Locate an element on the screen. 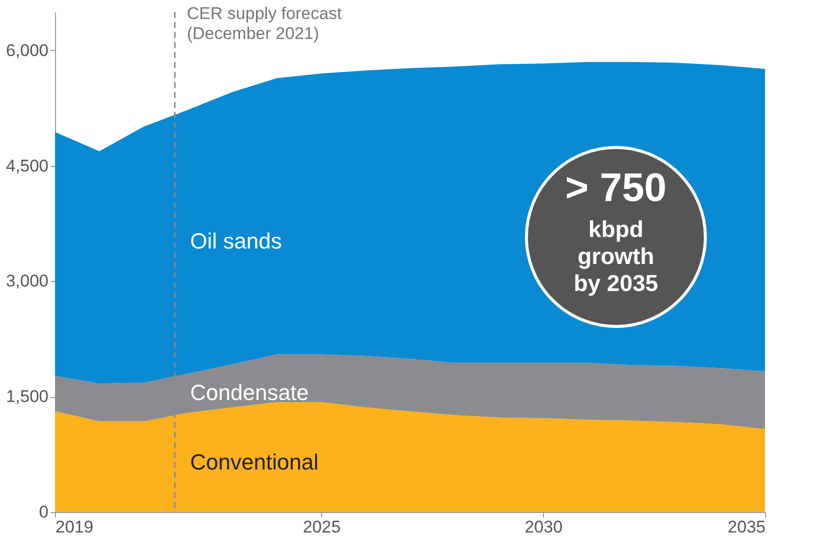 The image size is (814, 558). series-label: Condensate is located at coordinates (249, 393).